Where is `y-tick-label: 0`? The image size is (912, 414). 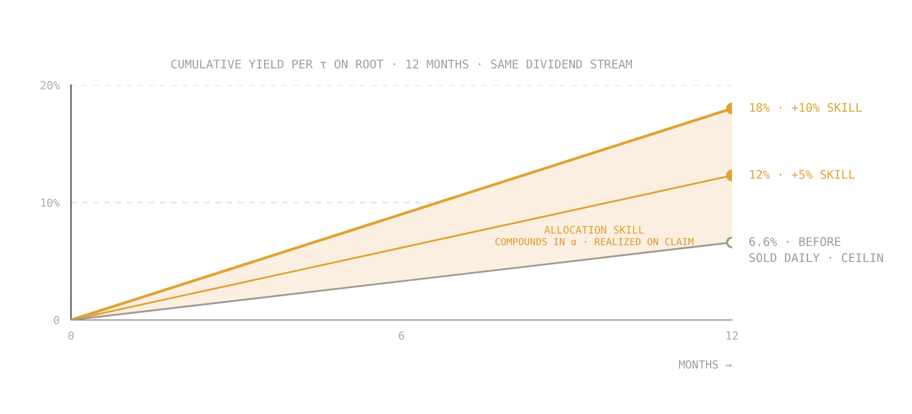 y-tick-label: 0 is located at coordinates (57, 320).